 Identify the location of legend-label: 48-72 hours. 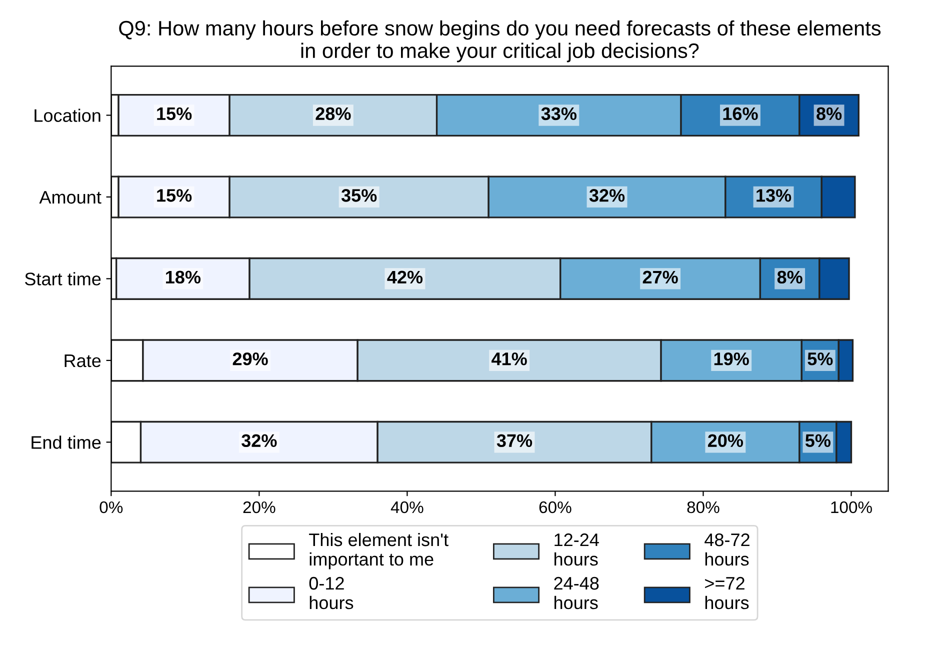
(727, 549).